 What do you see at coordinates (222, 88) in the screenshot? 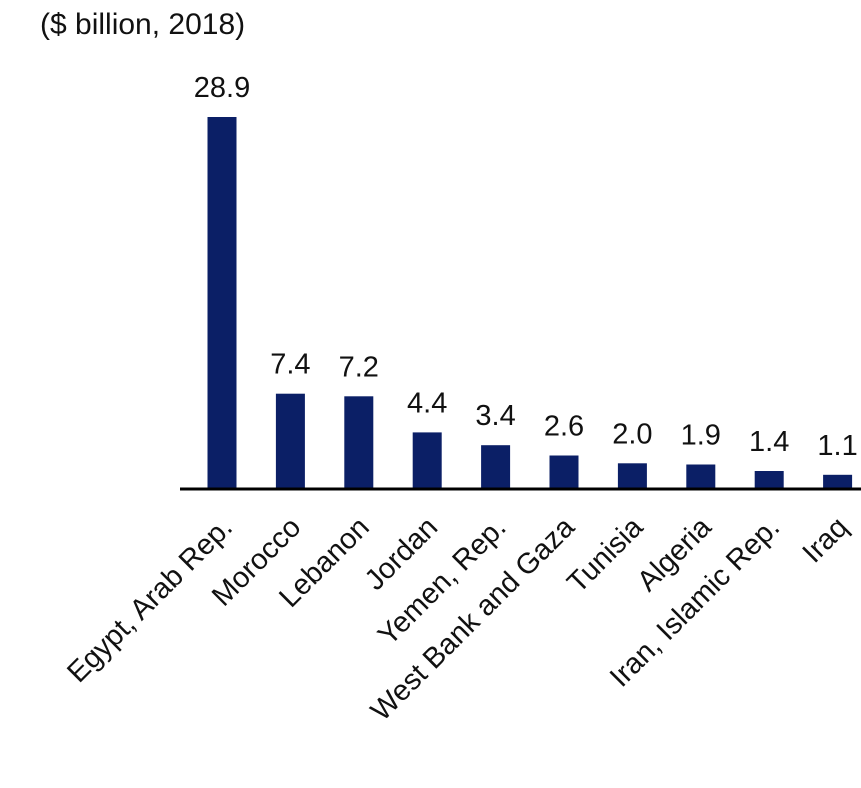
I see `value-label: 28.9` at bounding box center [222, 88].